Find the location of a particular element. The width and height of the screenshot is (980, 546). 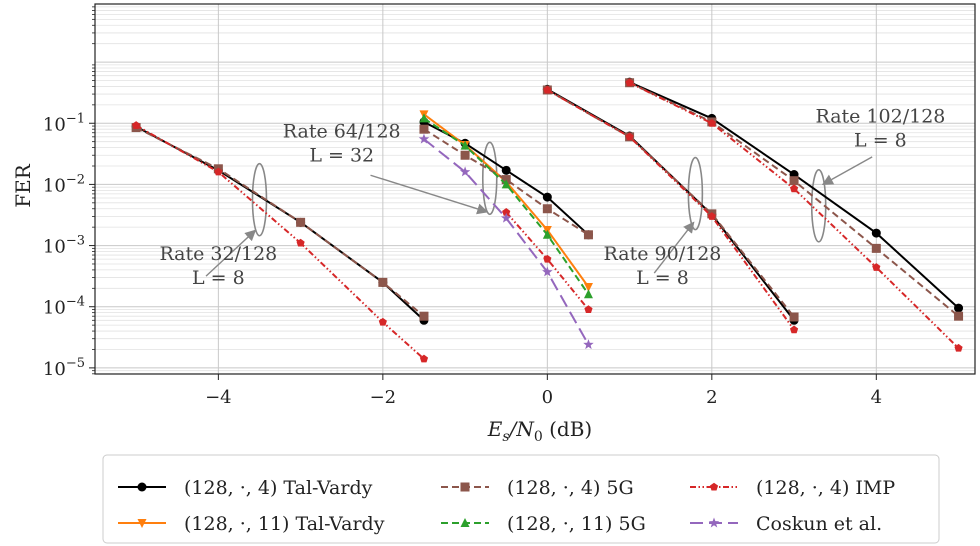

legend-label: (128, ·, 11) 5G is located at coordinates (576, 524).